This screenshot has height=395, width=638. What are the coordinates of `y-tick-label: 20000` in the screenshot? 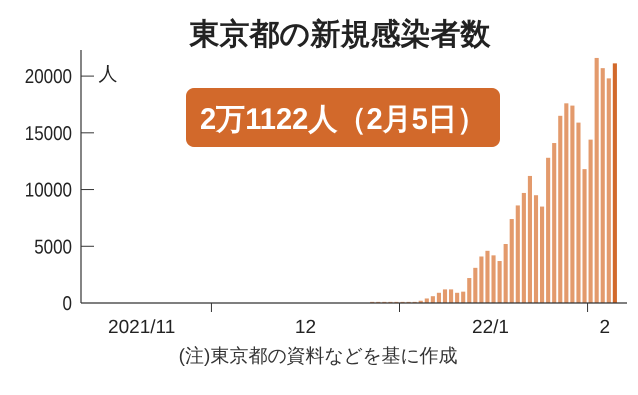 It's located at (48, 76).